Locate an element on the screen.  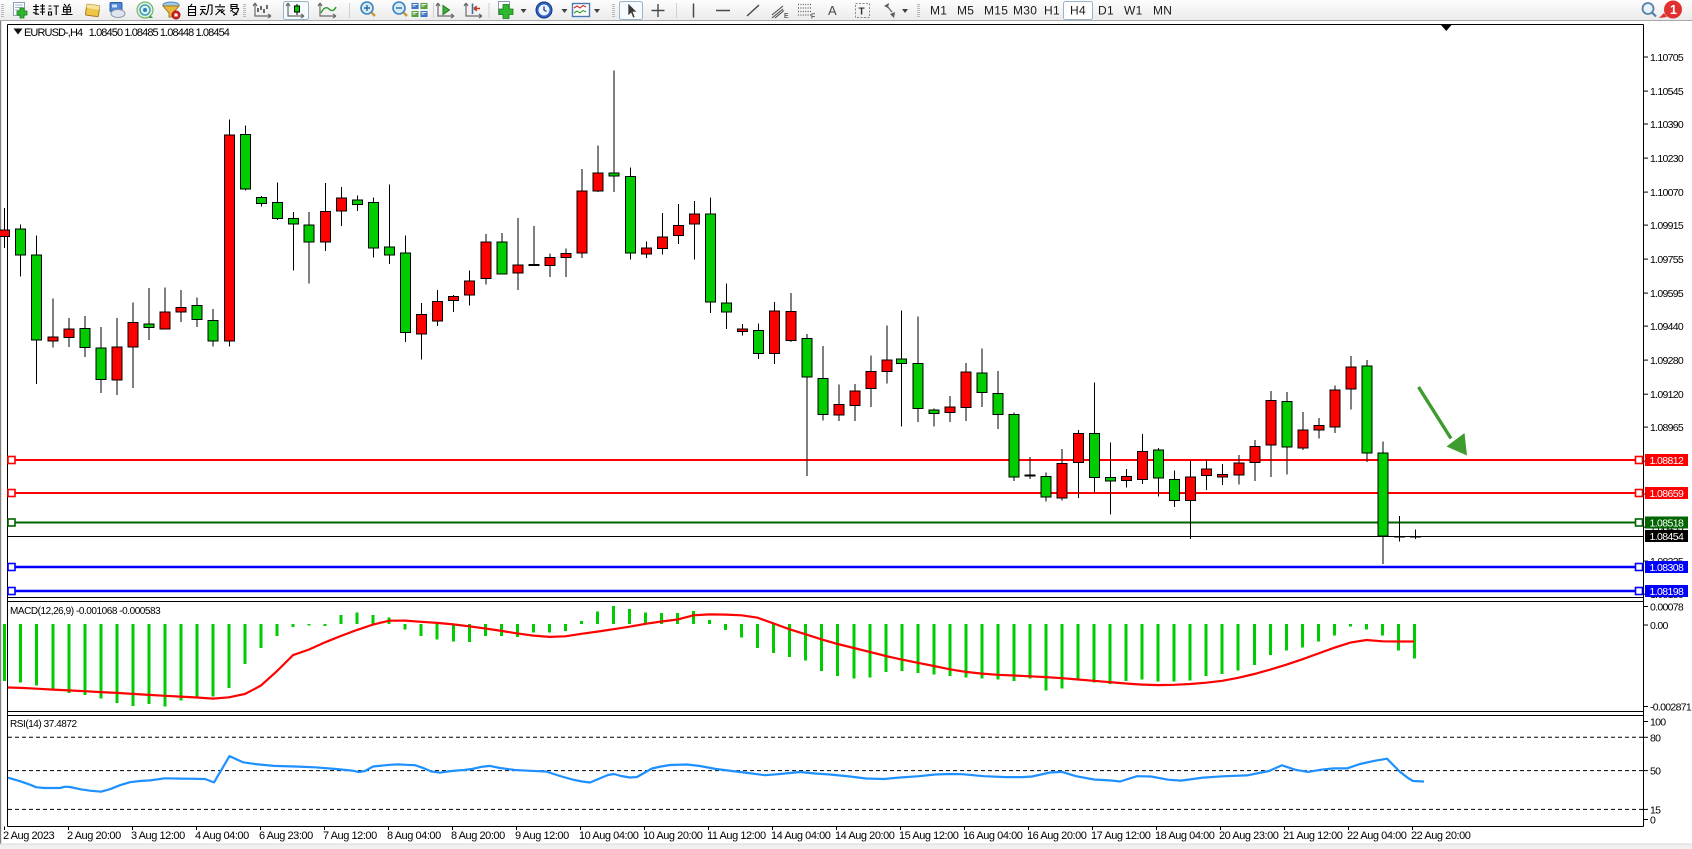
svg-text: 15 Aug 12:00 is located at coordinates (929, 836).